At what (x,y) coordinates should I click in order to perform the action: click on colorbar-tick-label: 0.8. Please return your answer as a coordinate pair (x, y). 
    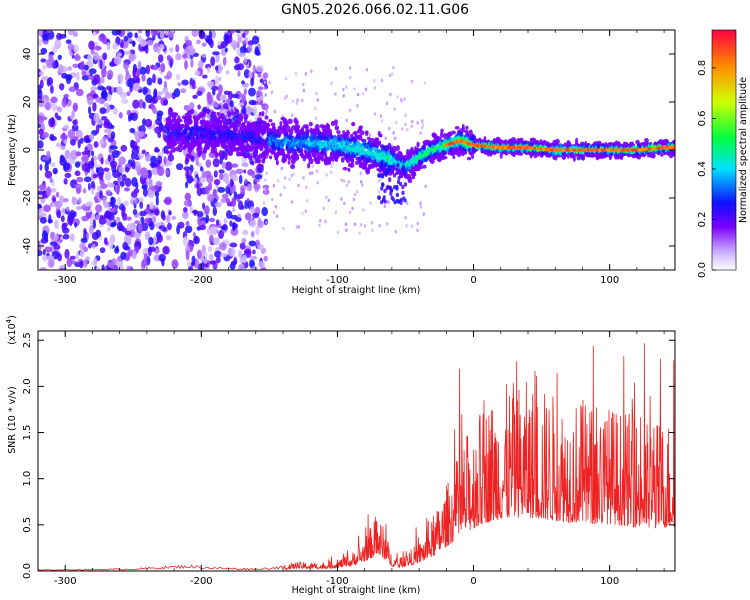
    Looking at the image, I should click on (702, 68).